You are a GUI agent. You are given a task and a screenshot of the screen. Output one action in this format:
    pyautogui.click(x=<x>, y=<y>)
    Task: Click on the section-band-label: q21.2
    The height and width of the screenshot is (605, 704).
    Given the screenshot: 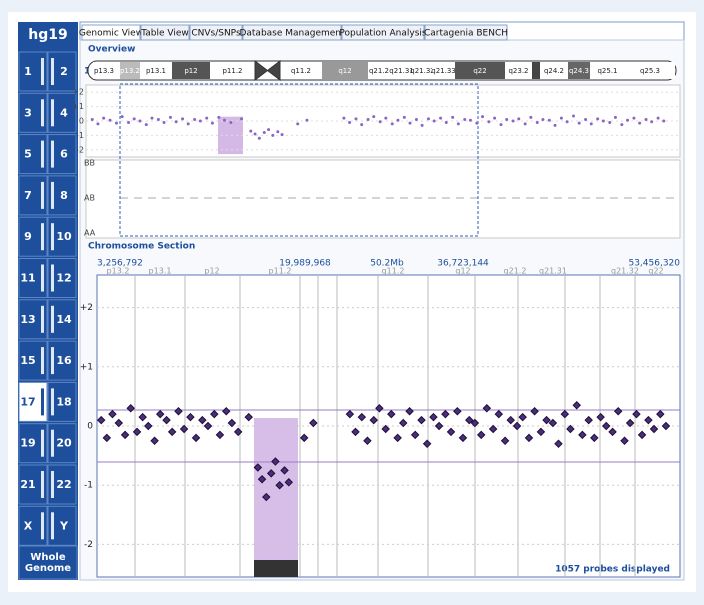 What is the action you would take?
    pyautogui.click(x=515, y=271)
    